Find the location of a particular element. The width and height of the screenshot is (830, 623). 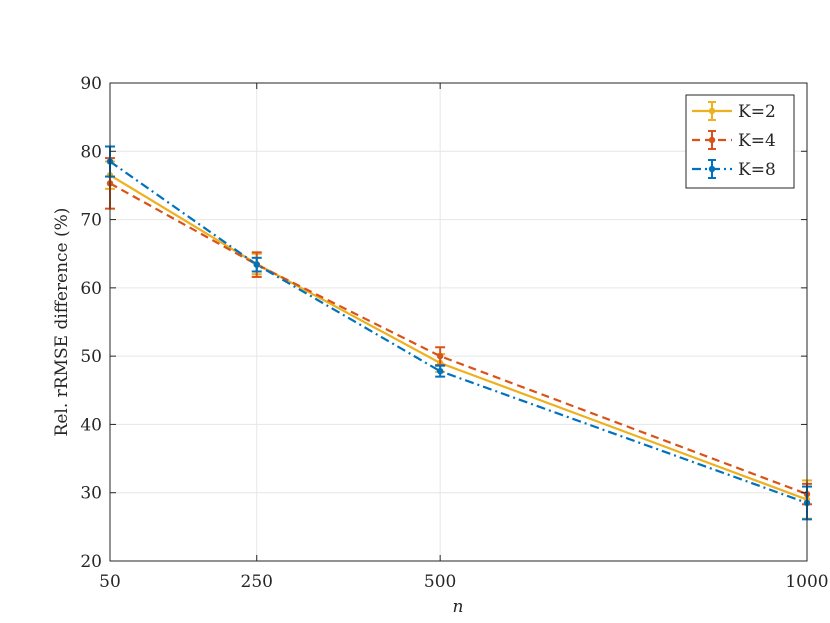

y-tick-label: 20 is located at coordinates (91, 562).